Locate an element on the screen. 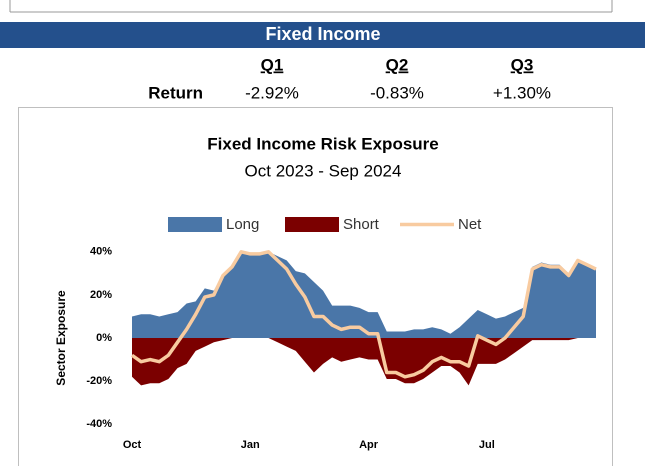 Image resolution: width=645 pixels, height=466 pixels. header-bar is located at coordinates (322, 35).